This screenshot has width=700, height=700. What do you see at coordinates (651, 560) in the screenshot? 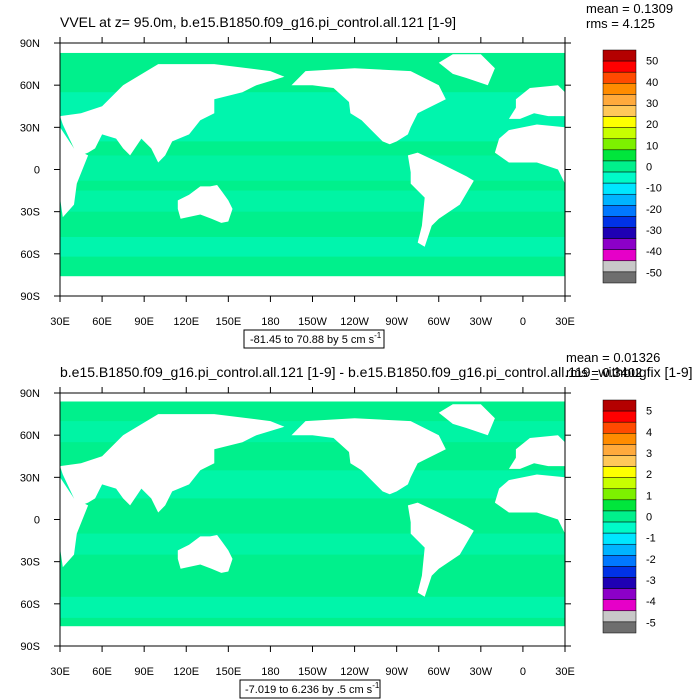
I see `colorbar-label: -2` at bounding box center [651, 560].